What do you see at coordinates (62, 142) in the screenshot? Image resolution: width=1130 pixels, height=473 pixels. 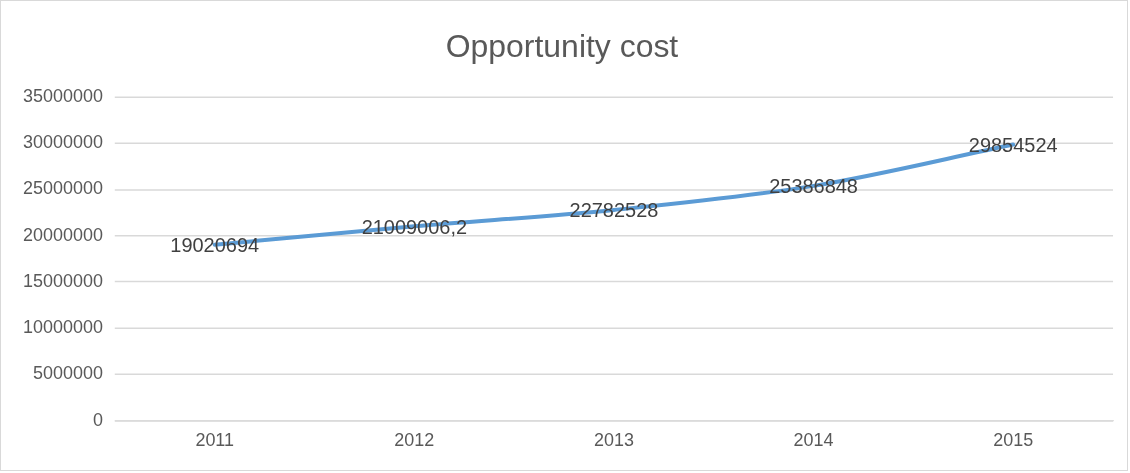 I see `y-tick-label: 30000000` at bounding box center [62, 142].